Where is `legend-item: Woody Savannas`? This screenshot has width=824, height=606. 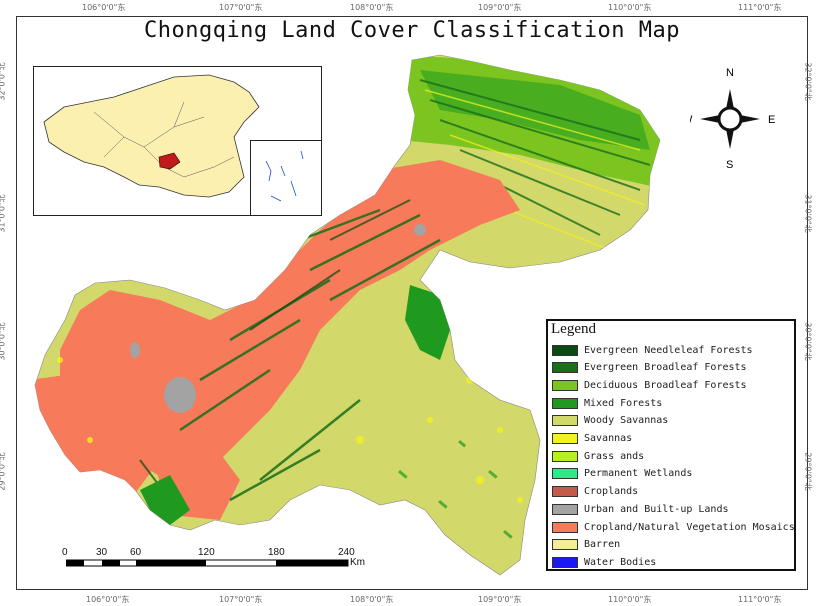
legend-item: Woody Savannas is located at coordinates (610, 421).